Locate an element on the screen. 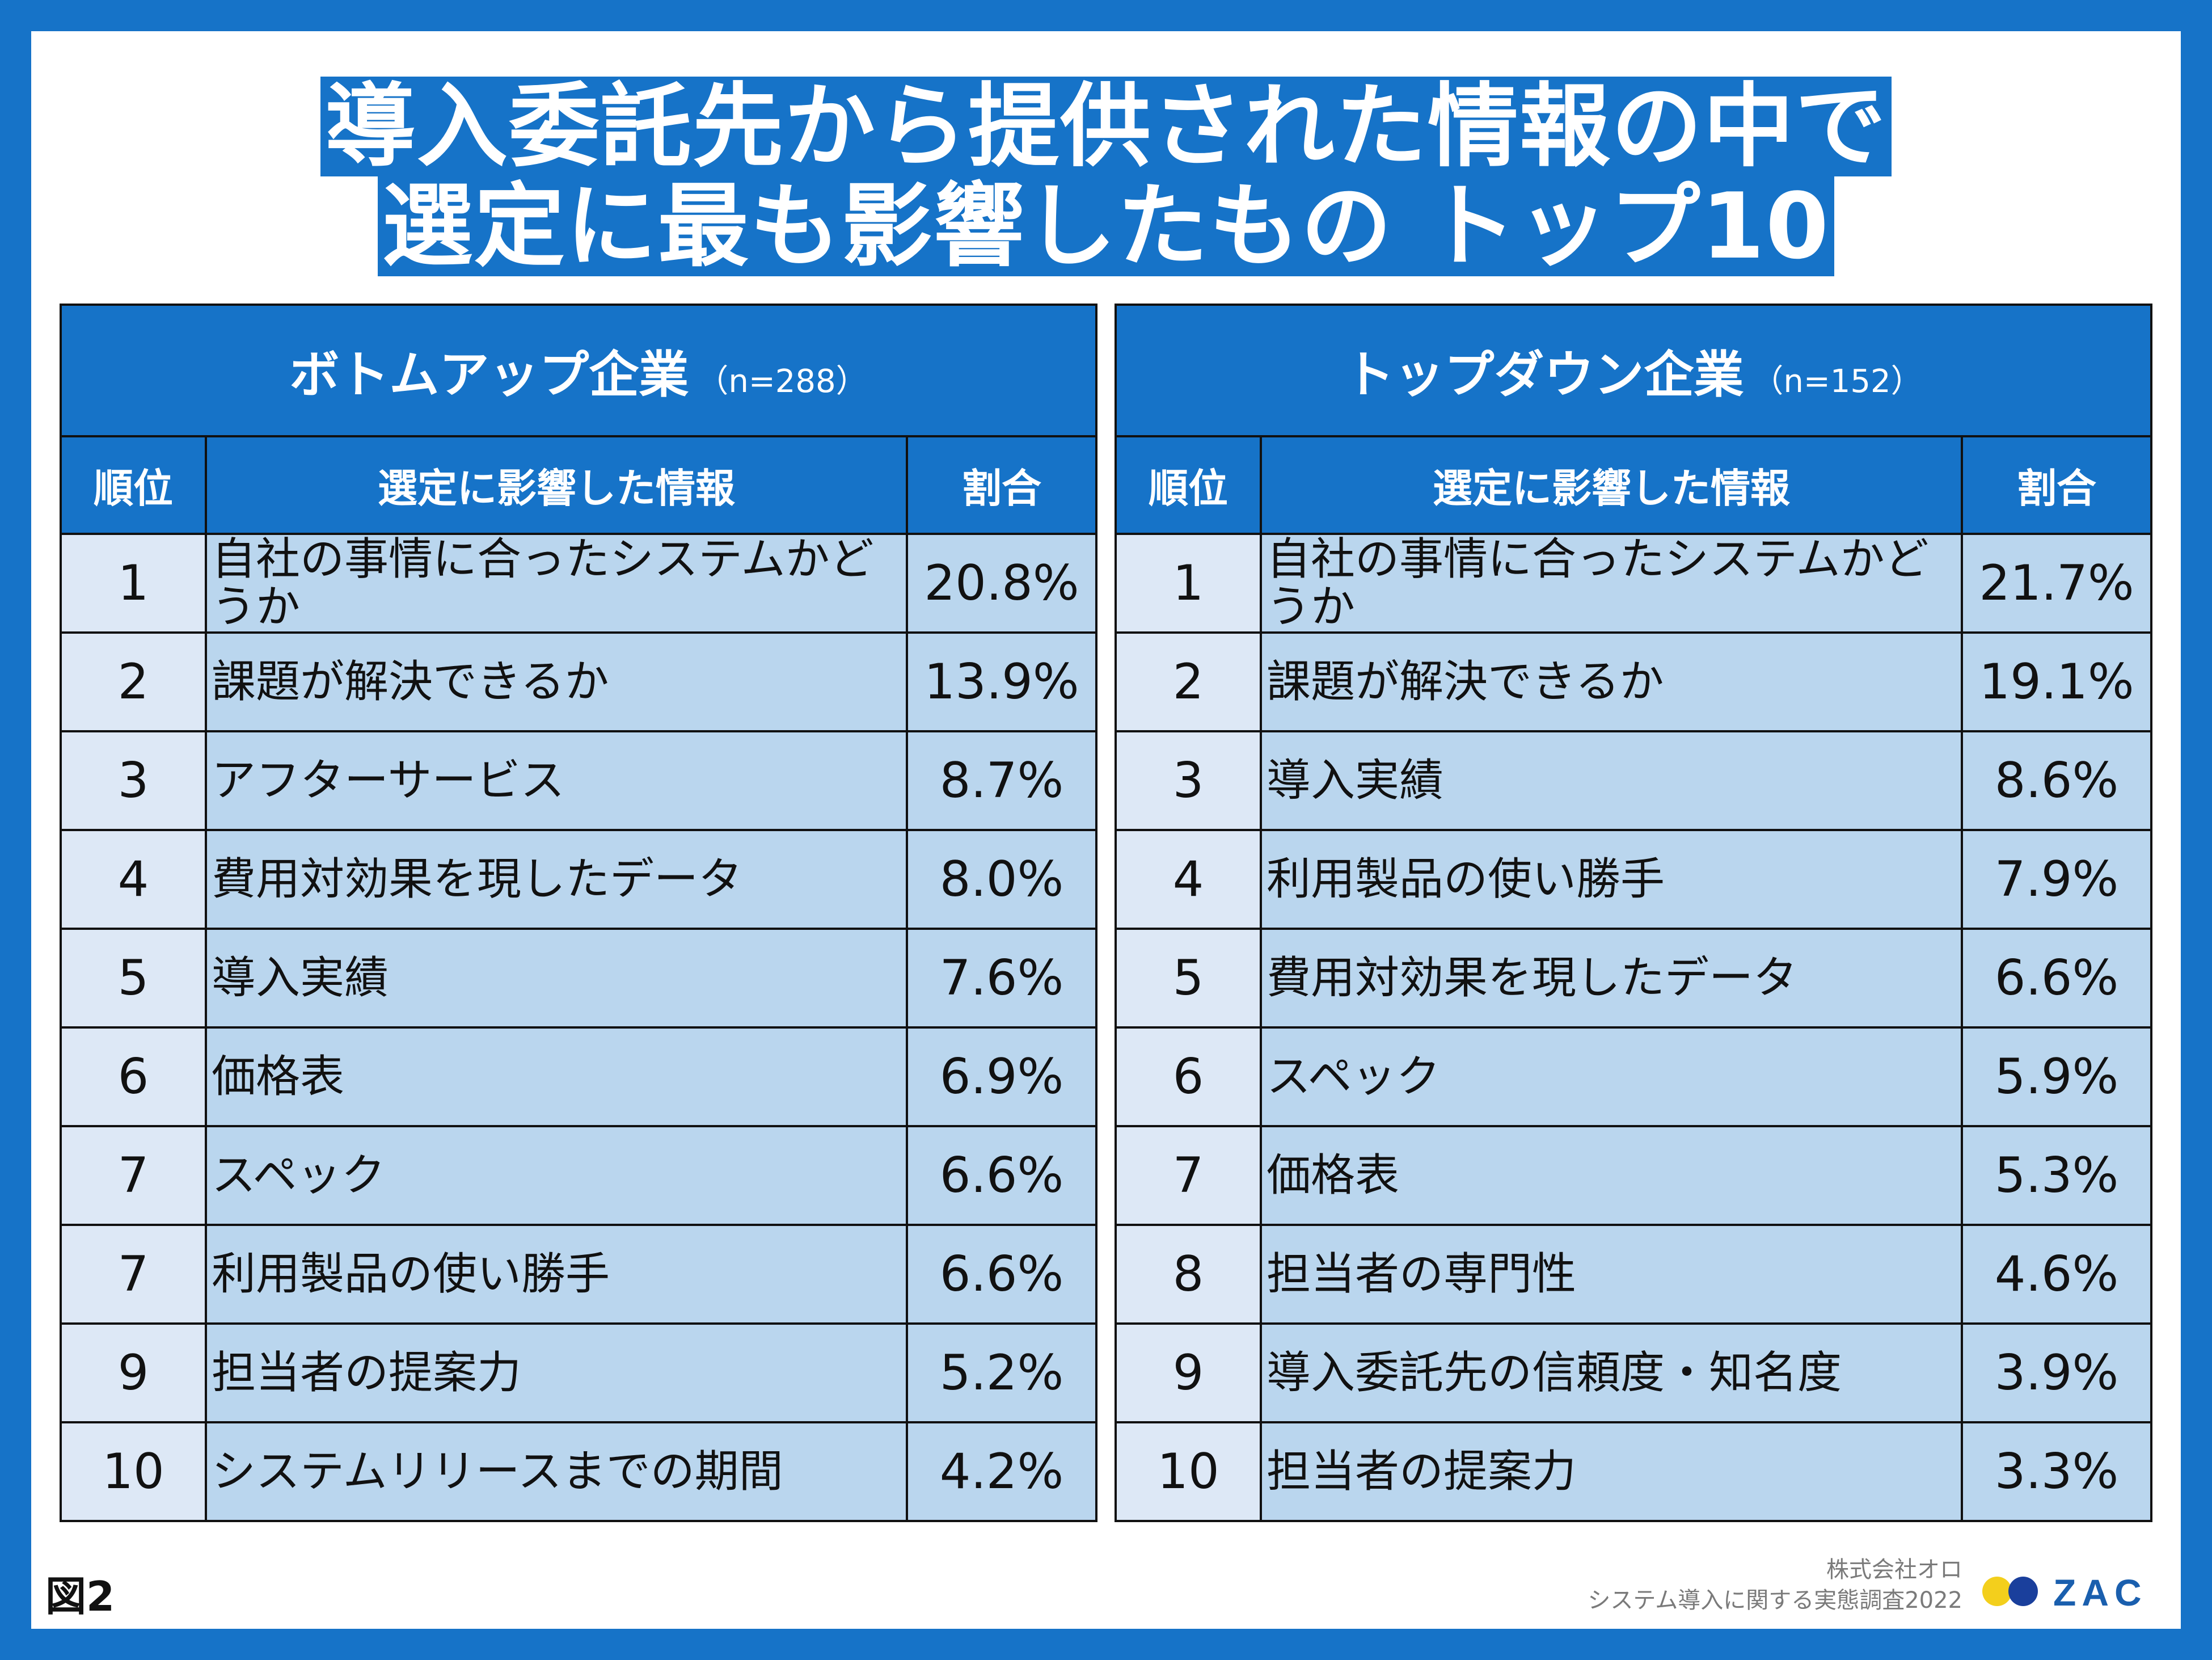 The width and height of the screenshot is (2212, 1660). sample-size: （n=152） is located at coordinates (1837, 381).